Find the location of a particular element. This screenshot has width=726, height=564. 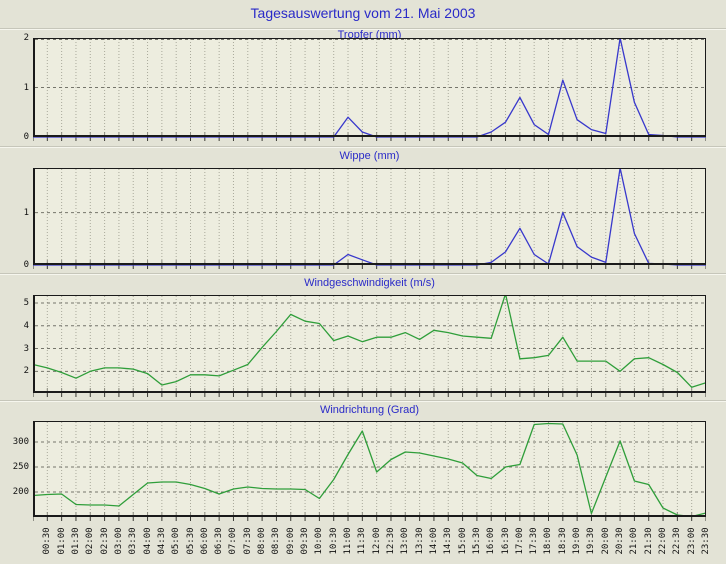

x-tick-label: 07:00 is located at coordinates (233, 541).